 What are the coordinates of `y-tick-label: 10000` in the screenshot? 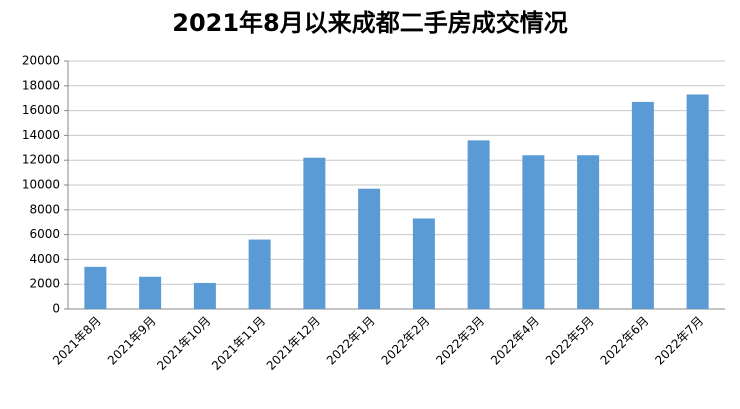 It's located at (41, 185).